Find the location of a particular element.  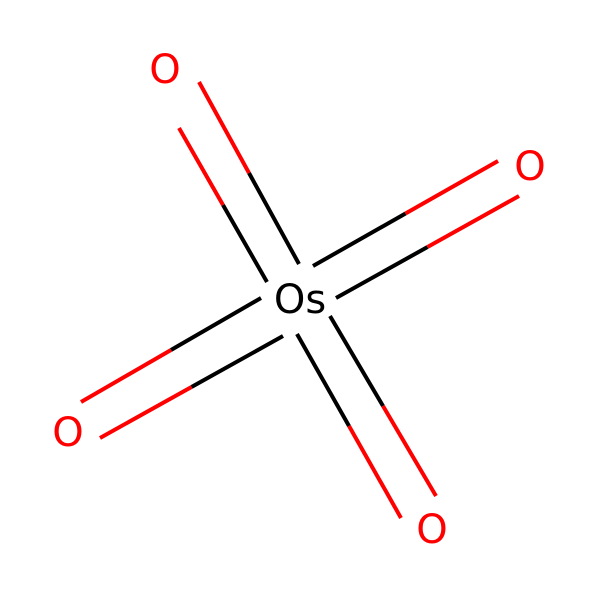

bond-o-bottom-line2-o-half is located at coordinates (409, 451).